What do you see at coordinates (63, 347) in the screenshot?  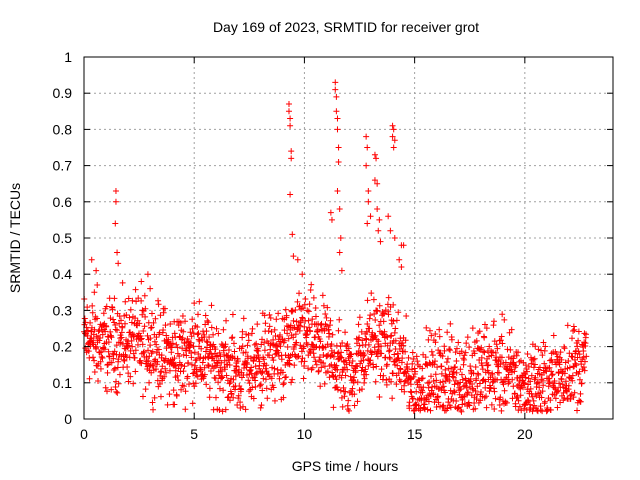 I see `y-tick-label: 0.2` at bounding box center [63, 347].